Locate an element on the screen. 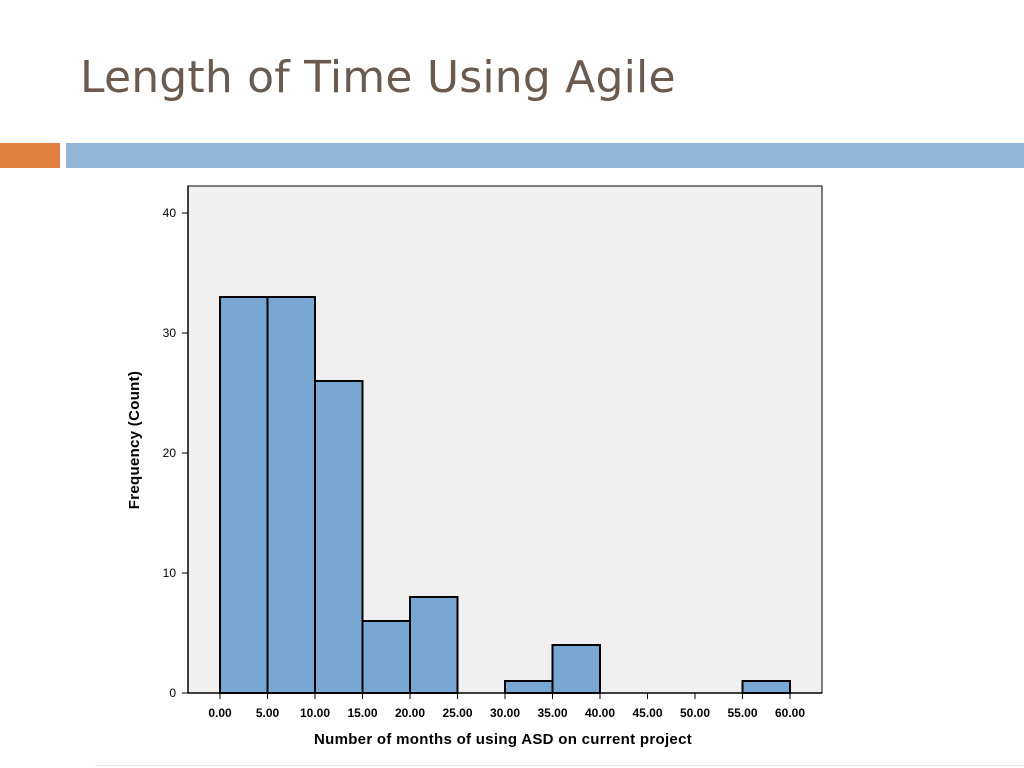 The image size is (1024, 768). y-tick-label-1: 10 is located at coordinates (170, 573).